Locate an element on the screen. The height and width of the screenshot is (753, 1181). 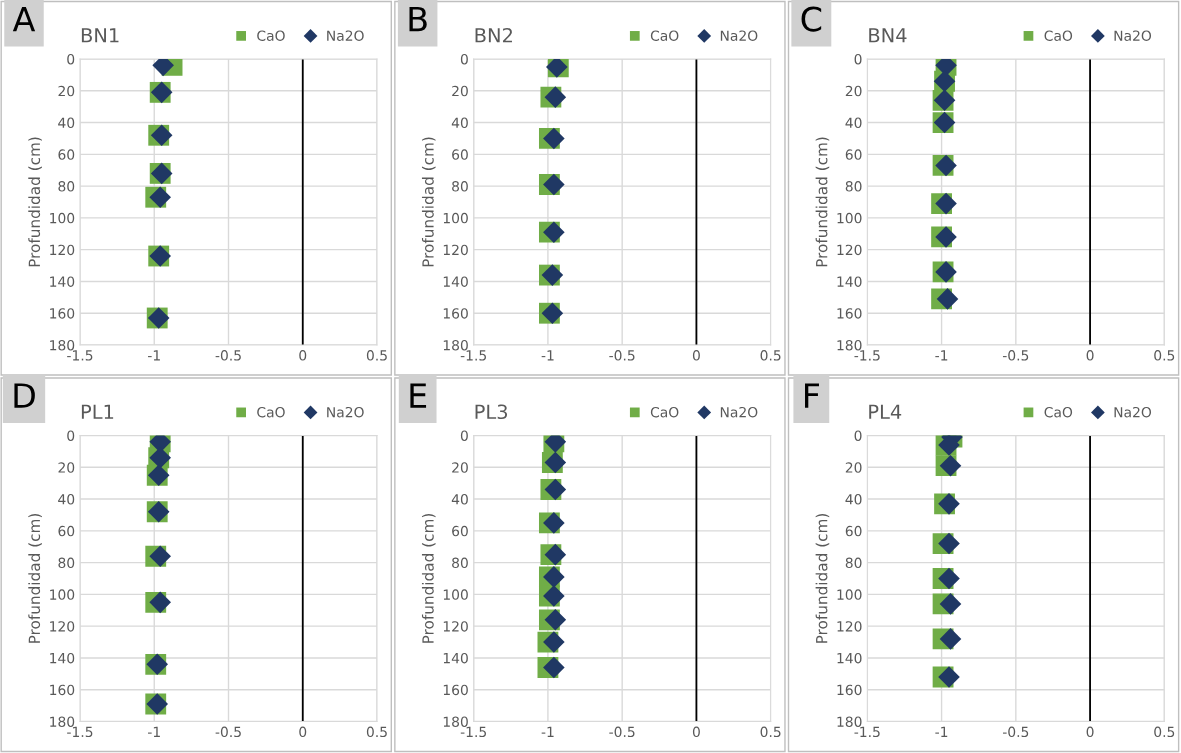
chart-title: BN2 is located at coordinates (493, 35).